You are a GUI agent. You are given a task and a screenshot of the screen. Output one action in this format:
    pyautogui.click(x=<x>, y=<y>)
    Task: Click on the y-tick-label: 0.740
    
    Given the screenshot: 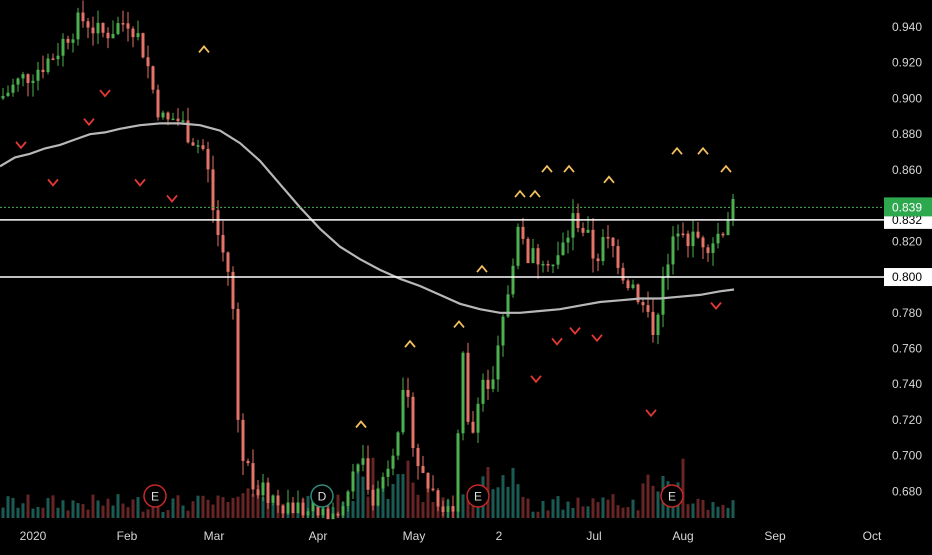 What is the action you would take?
    pyautogui.click(x=907, y=384)
    